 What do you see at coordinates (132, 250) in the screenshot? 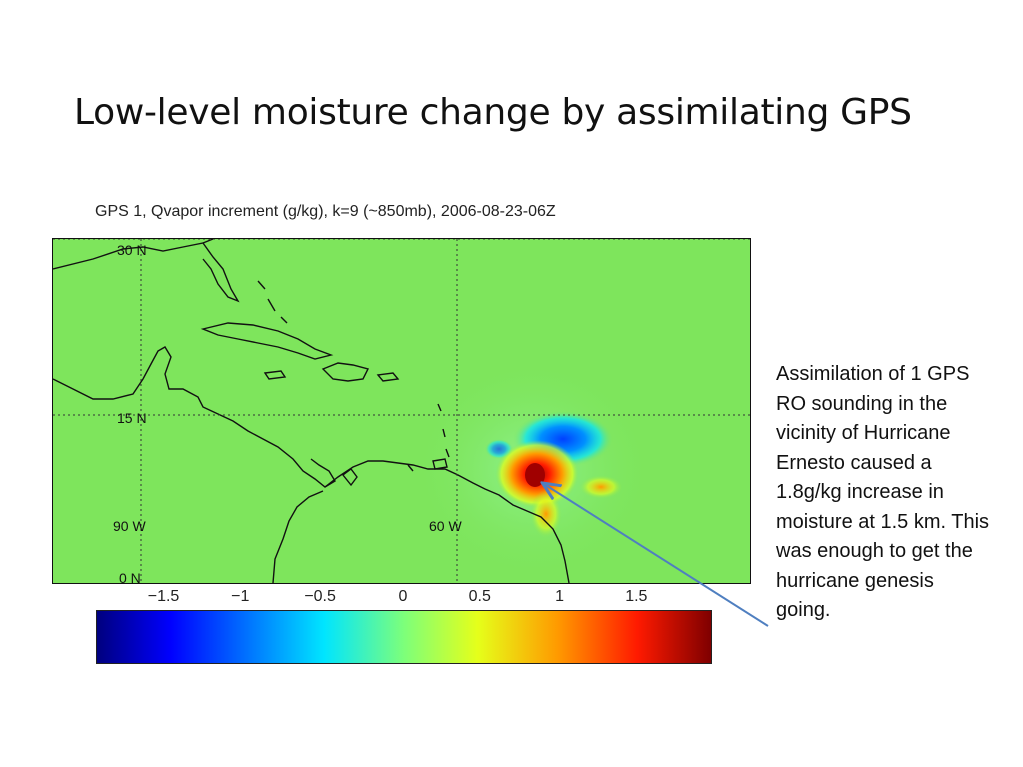
I see `lat-label-30n: 30 N` at bounding box center [132, 250].